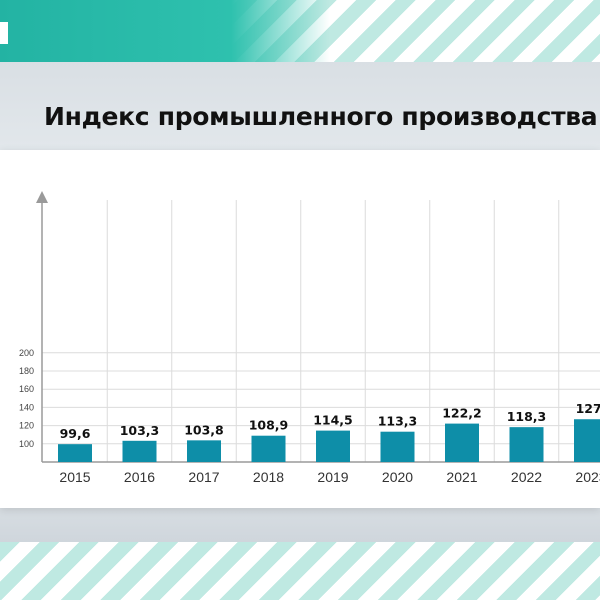  I want to click on bar-2017, so click(204, 451).